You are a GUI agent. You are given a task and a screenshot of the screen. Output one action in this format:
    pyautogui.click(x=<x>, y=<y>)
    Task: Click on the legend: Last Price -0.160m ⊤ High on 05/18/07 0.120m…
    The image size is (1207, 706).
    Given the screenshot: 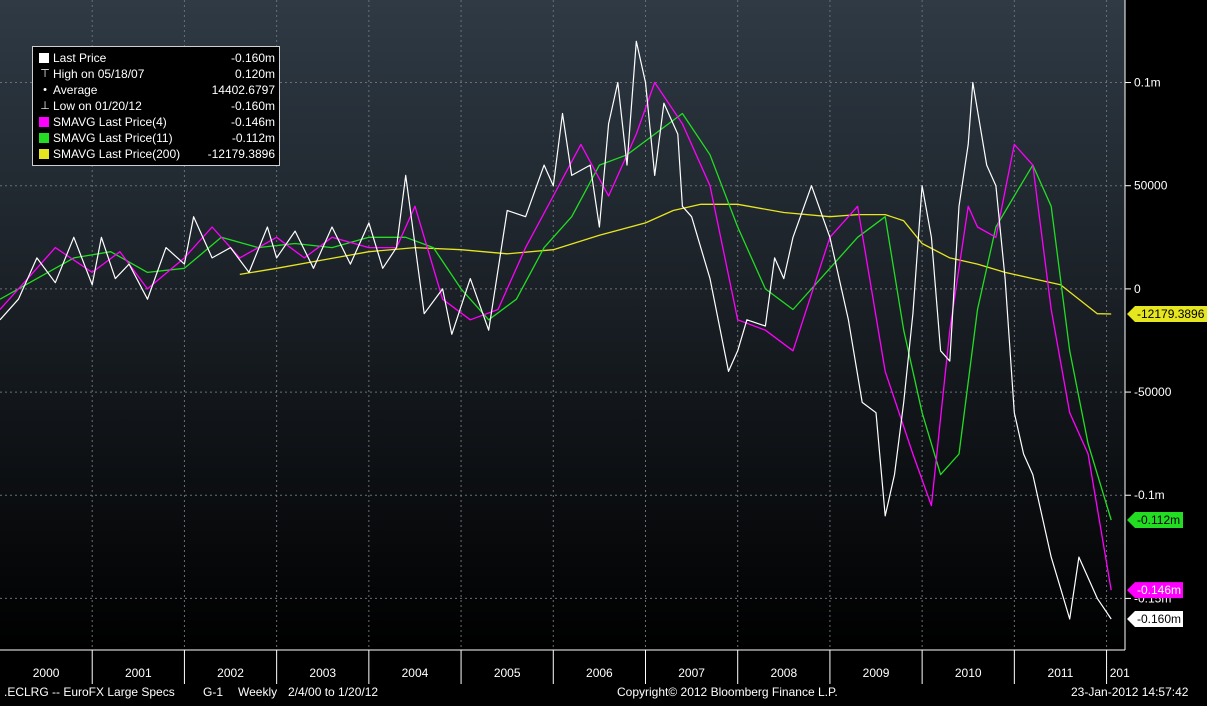 What is the action you would take?
    pyautogui.click(x=156, y=106)
    